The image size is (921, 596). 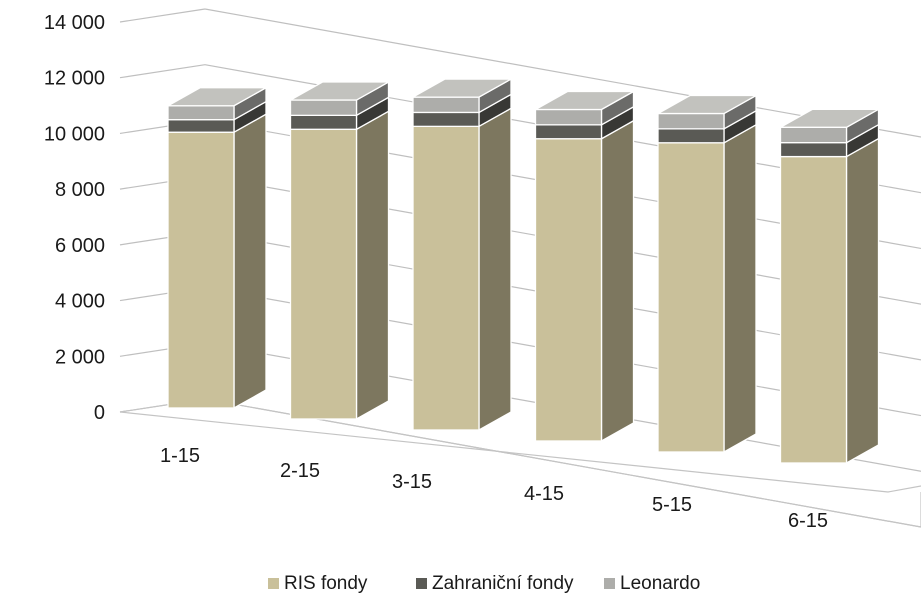 I want to click on legend-label: RIS fondy, so click(x=326, y=583).